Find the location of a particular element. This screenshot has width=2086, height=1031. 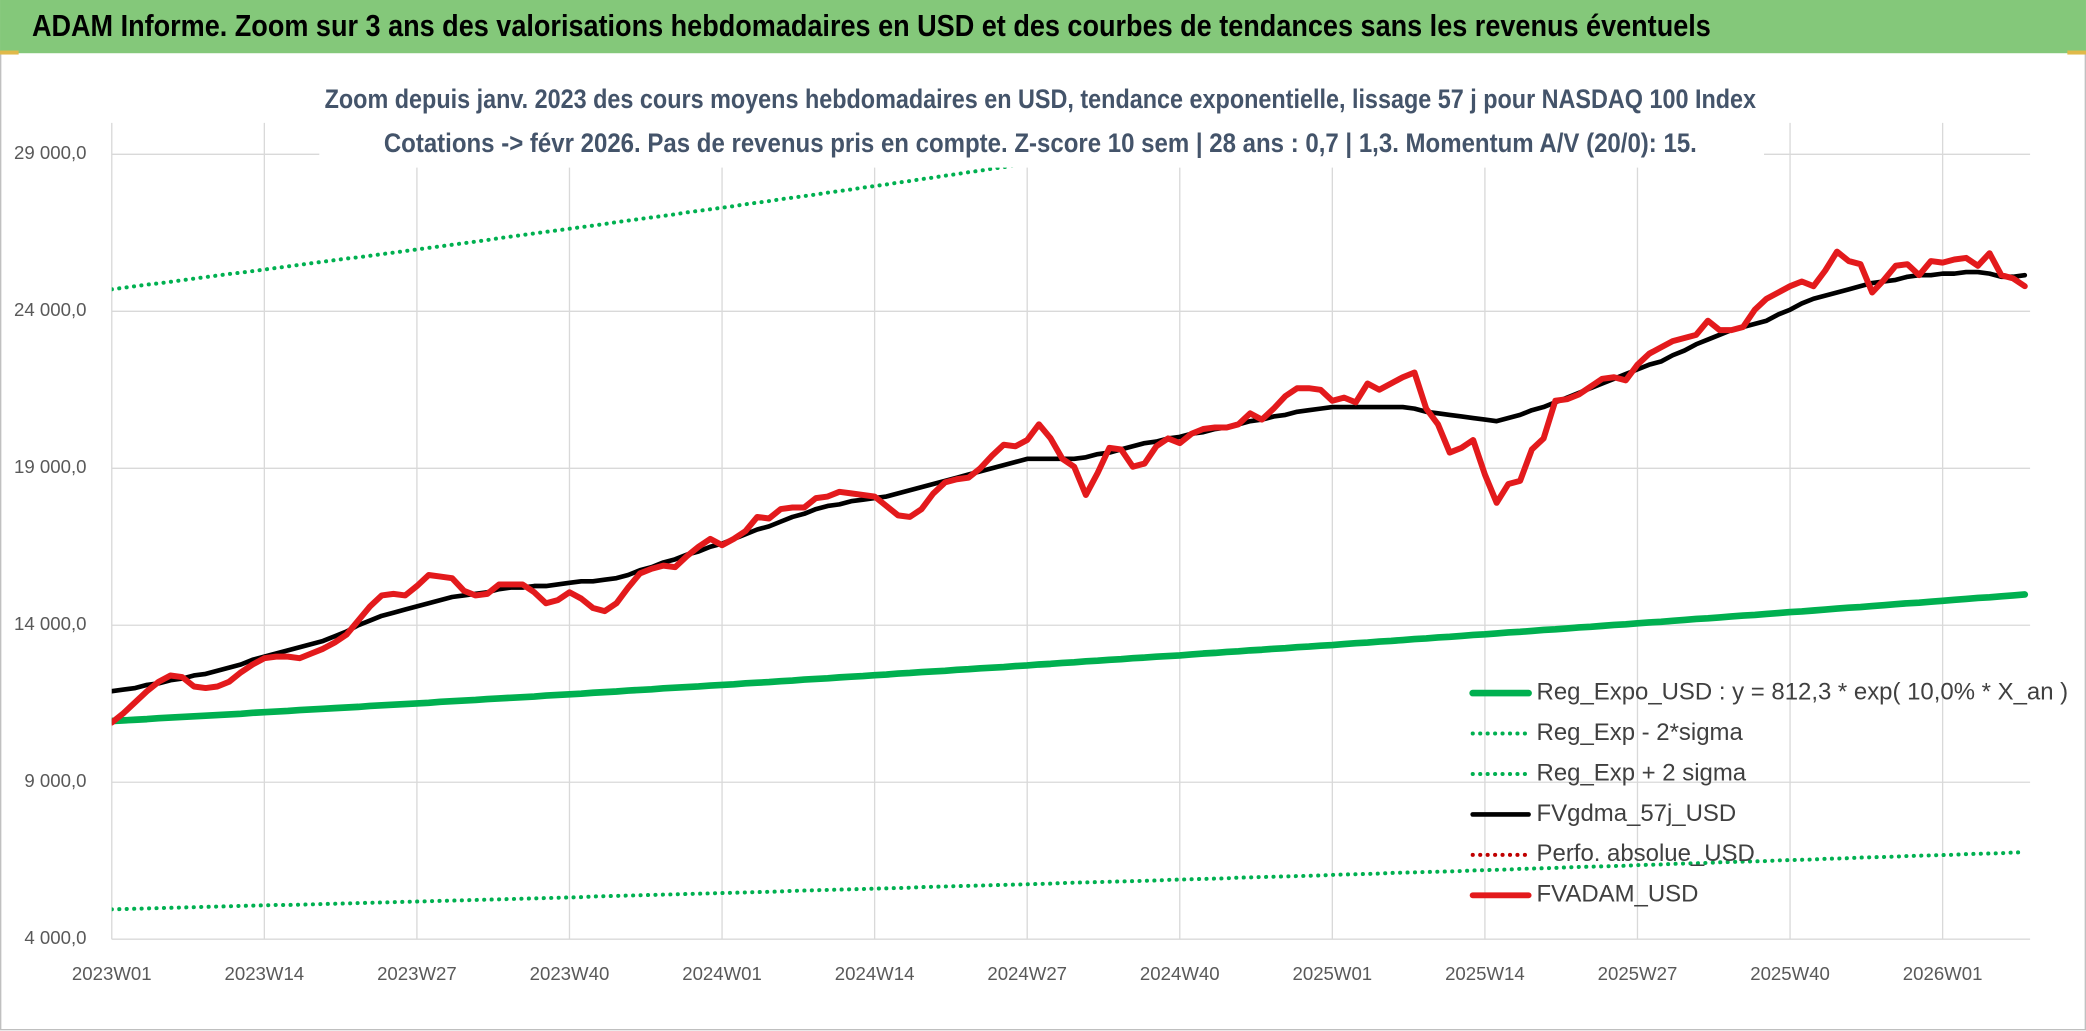

legend-label: FVgdma_57j_USD is located at coordinates (1637, 813).